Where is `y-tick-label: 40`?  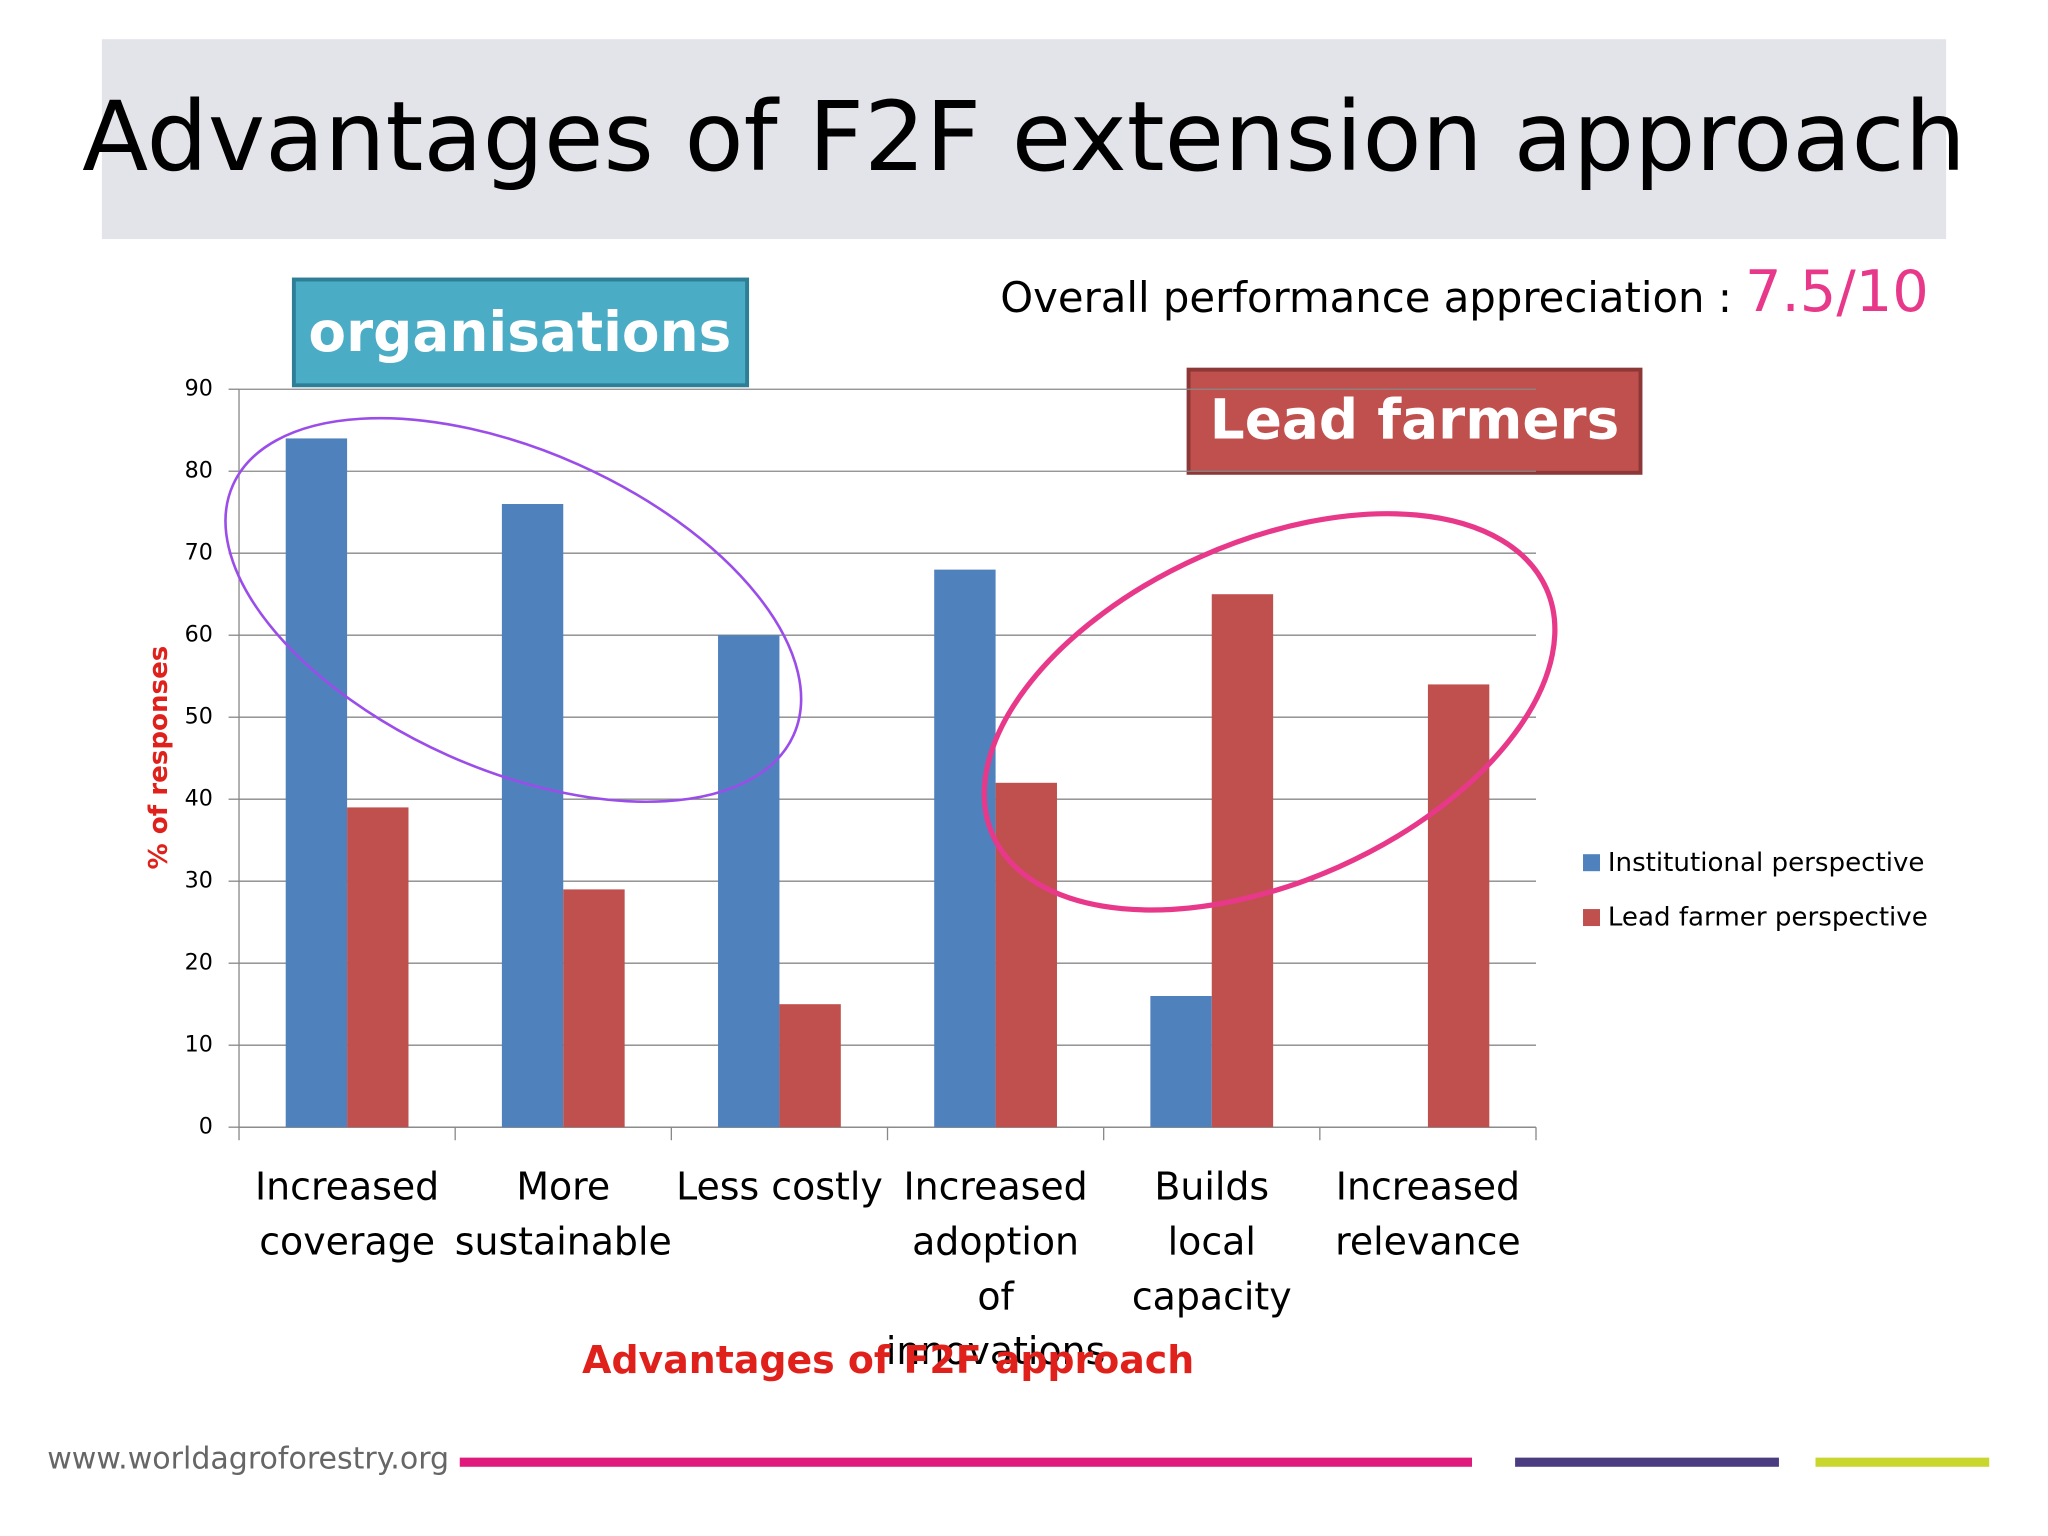
y-tick-label: 40 is located at coordinates (199, 799).